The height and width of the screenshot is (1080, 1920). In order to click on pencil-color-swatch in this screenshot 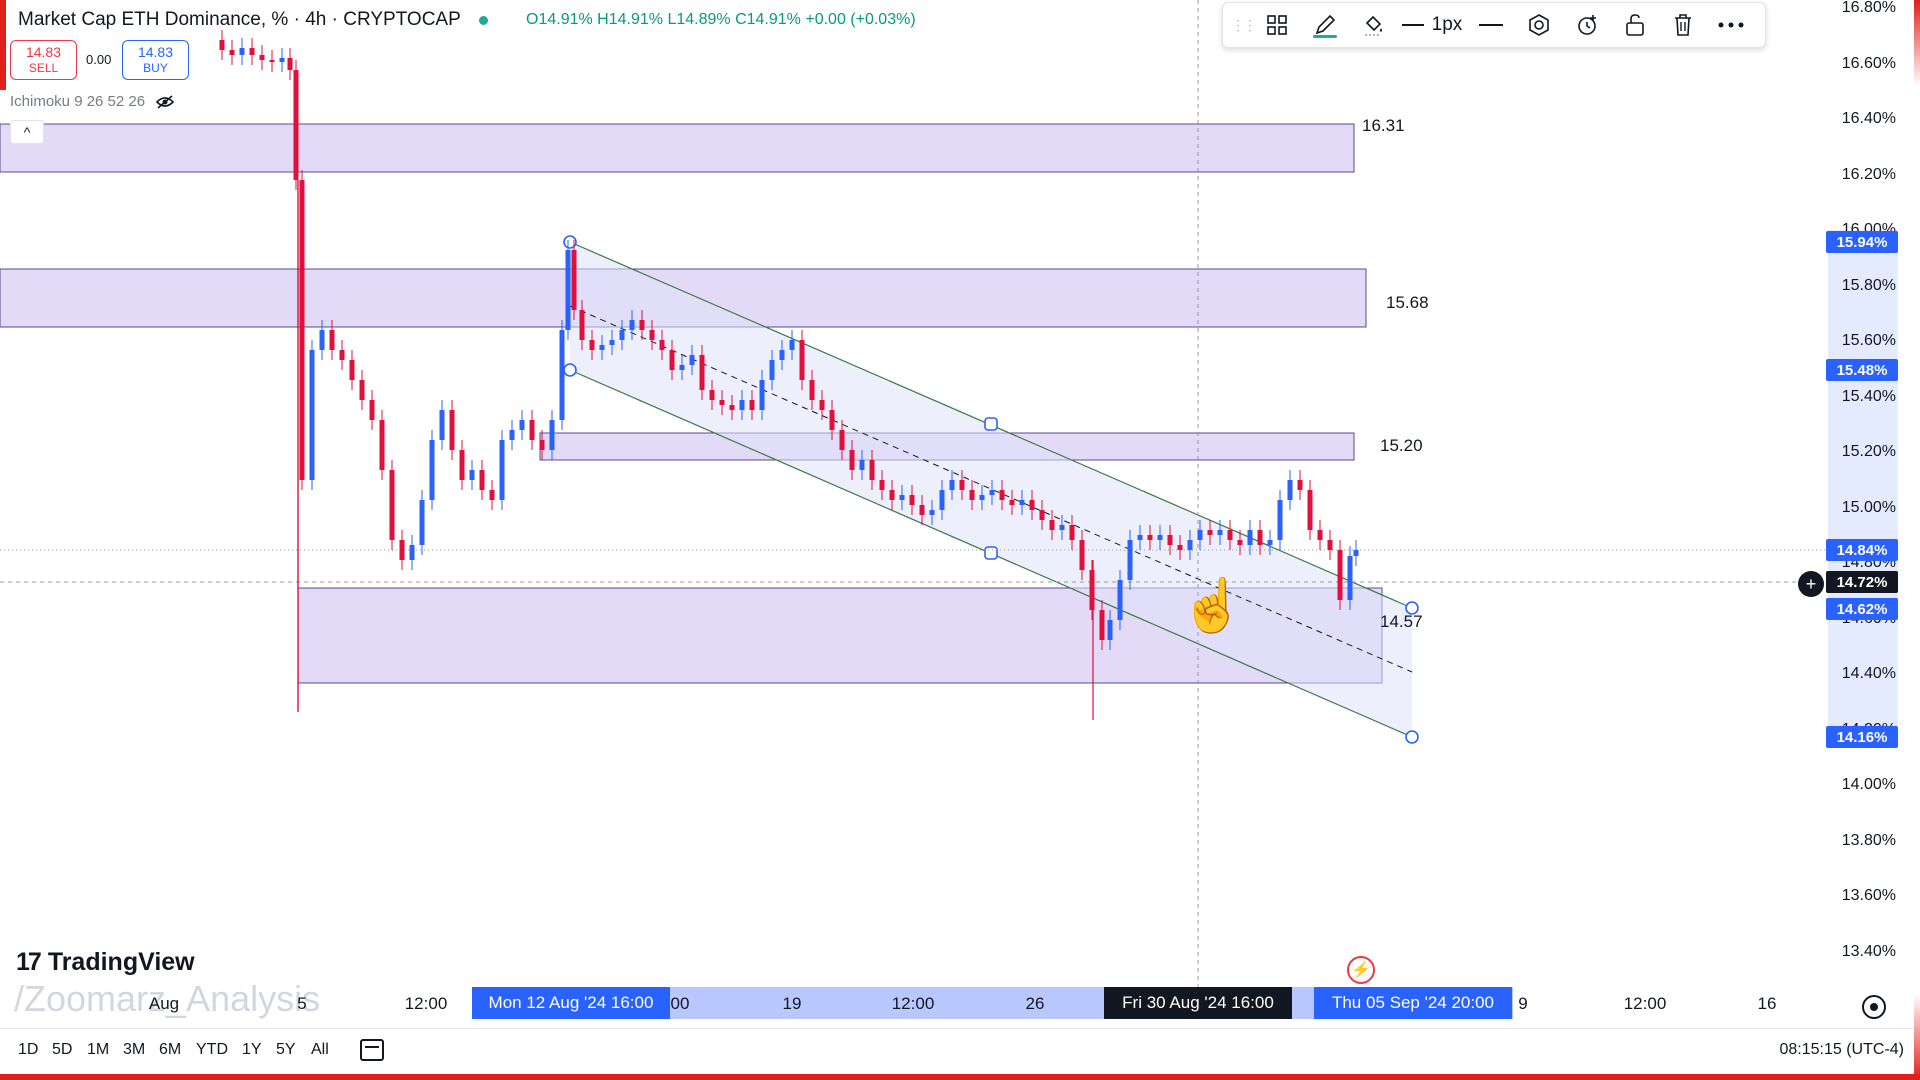, I will do `click(1325, 36)`.